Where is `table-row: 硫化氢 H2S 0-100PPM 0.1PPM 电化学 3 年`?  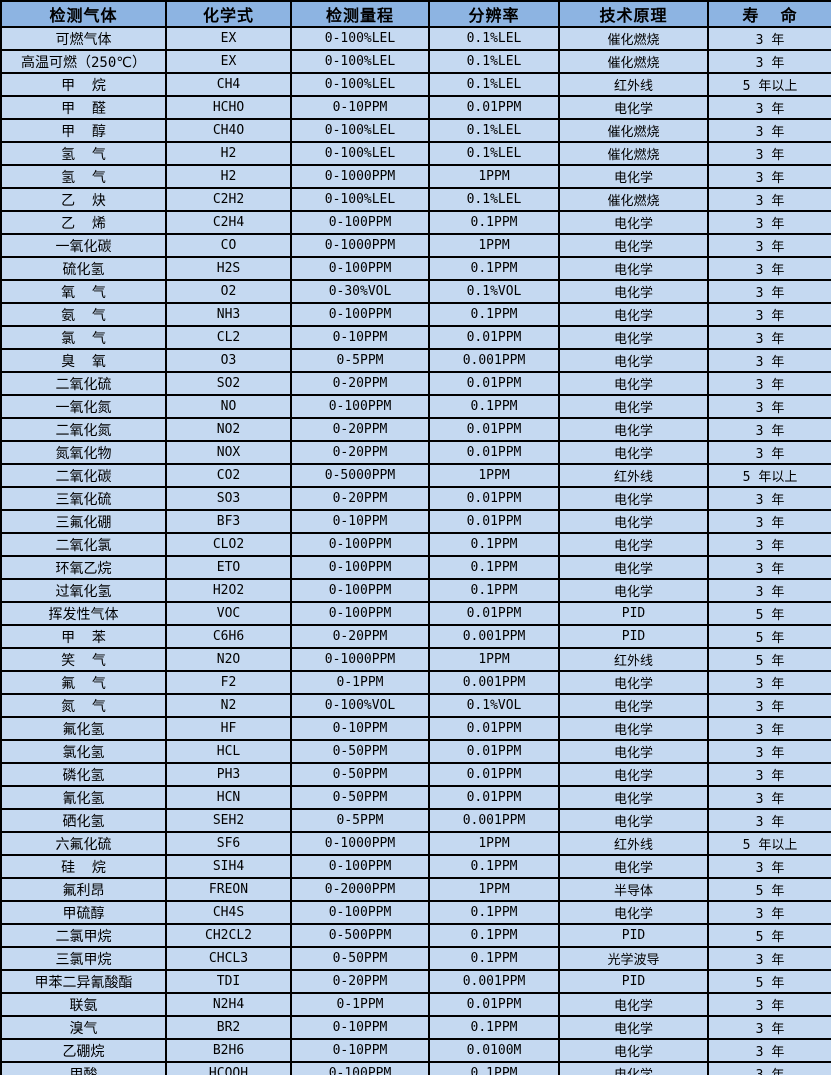 table-row: 硫化氢 H2S 0-100PPM 0.1PPM 电化学 3 年 is located at coordinates (415, 268).